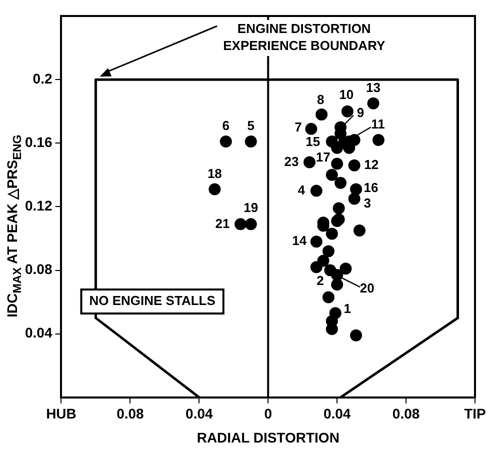 Image resolution: width=495 pixels, height=453 pixels. What do you see at coordinates (268, 414) in the screenshot?
I see `x-tick-label: 0` at bounding box center [268, 414].